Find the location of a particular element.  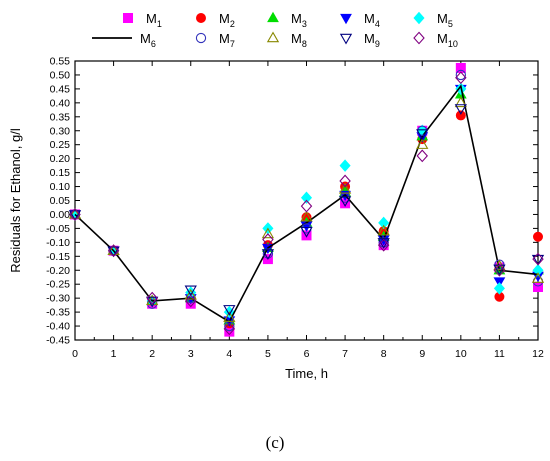

legend-item-M1: M1 is located at coordinates (142, 20).